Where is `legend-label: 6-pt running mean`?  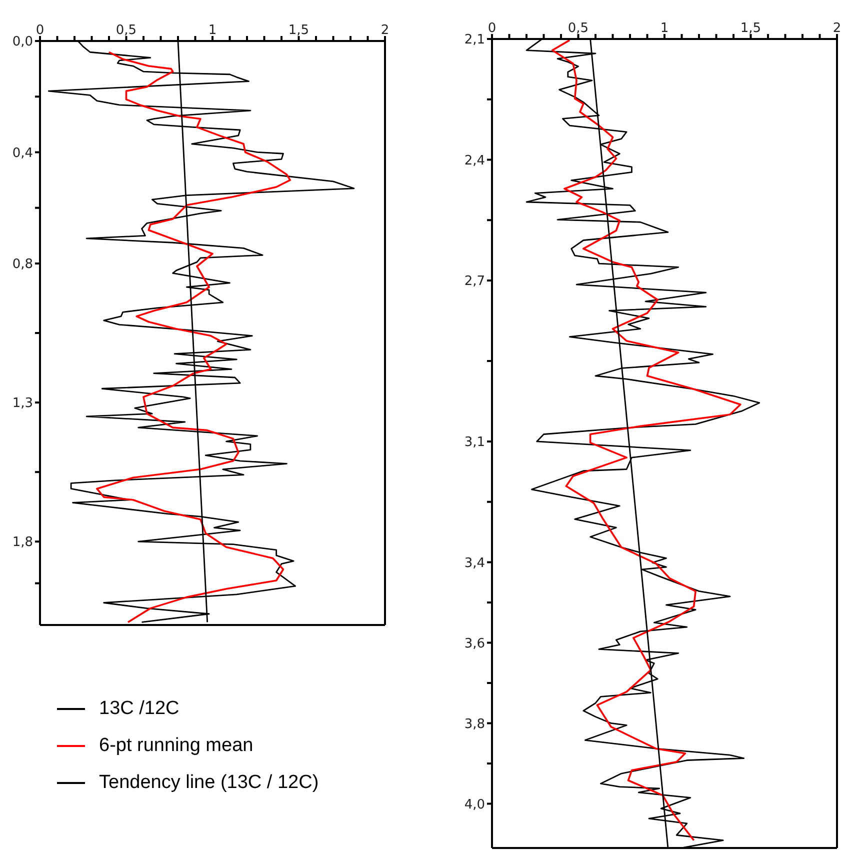 legend-label: 6-pt running mean is located at coordinates (176, 745).